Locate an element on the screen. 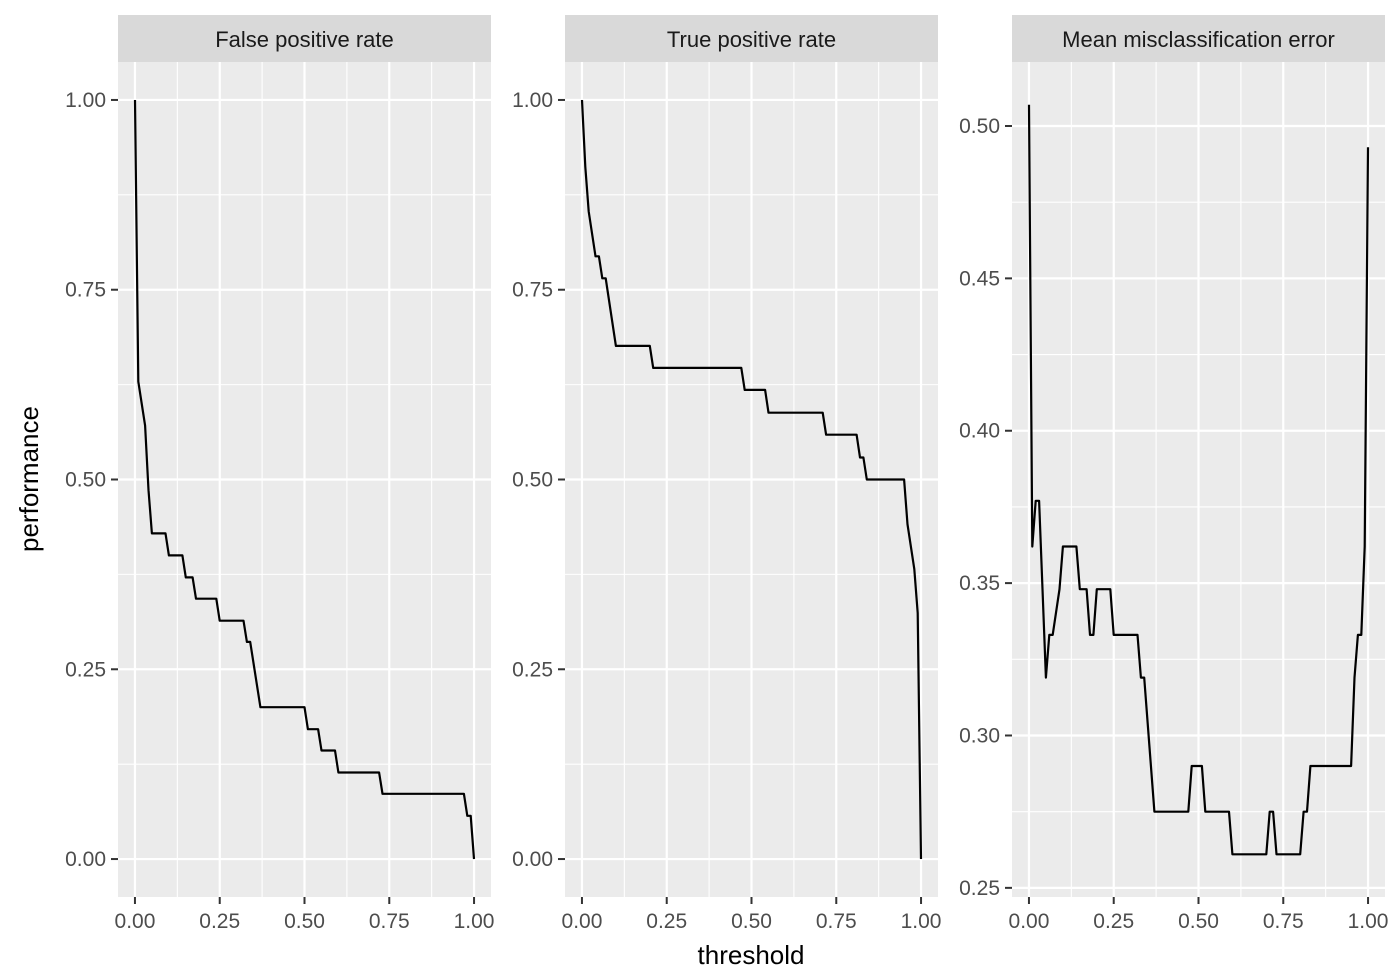 Image resolution: width=1400 pixels, height=980 pixels. y-tick-label: 0.35 is located at coordinates (979, 583).